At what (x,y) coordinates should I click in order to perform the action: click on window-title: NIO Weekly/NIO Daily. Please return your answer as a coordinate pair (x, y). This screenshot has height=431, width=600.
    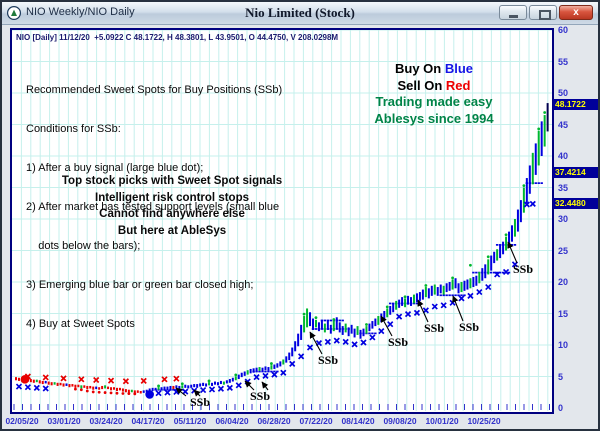
    Looking at the image, I should click on (80, 12).